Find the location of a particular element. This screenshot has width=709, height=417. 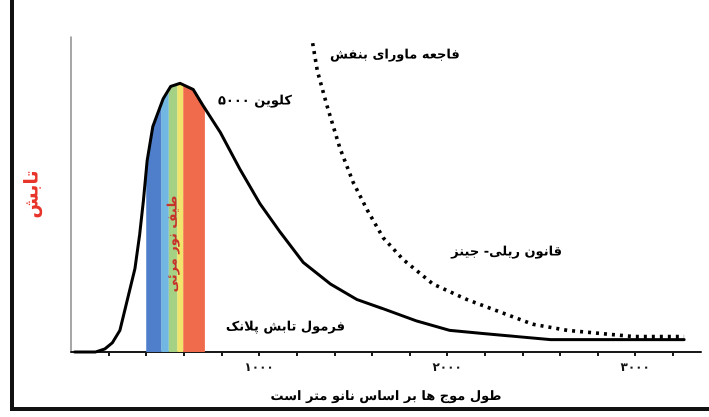

band-label: طیف نور مرئی is located at coordinates (173, 244).